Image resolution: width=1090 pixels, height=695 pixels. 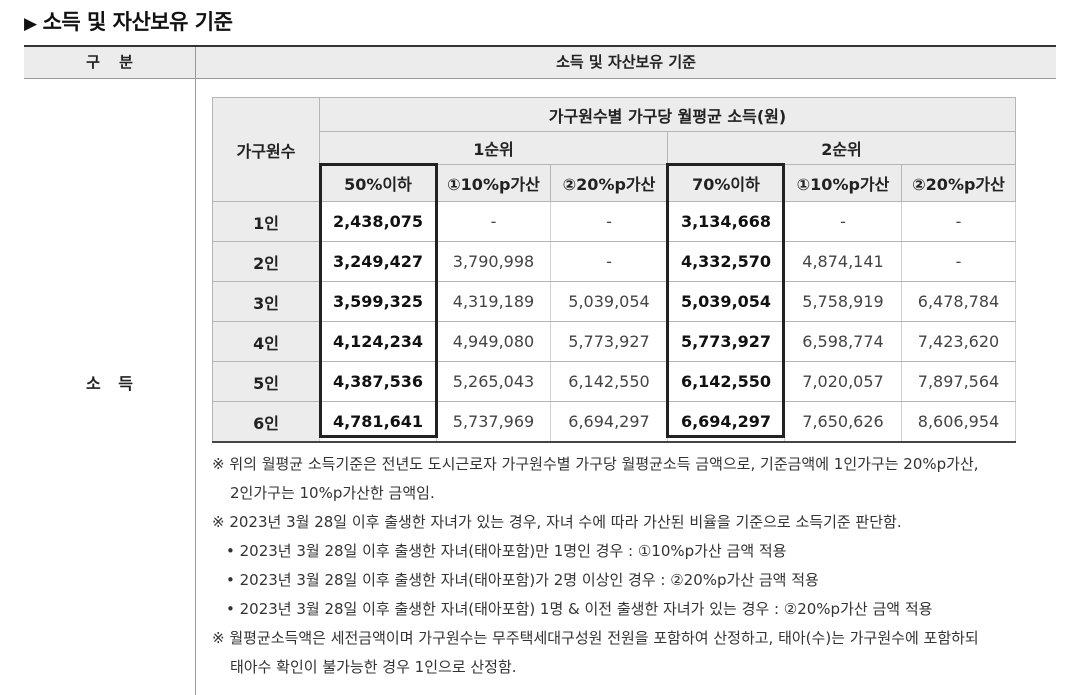 What do you see at coordinates (726, 261) in the screenshot?
I see `table-cell: 4,332,570` at bounding box center [726, 261].